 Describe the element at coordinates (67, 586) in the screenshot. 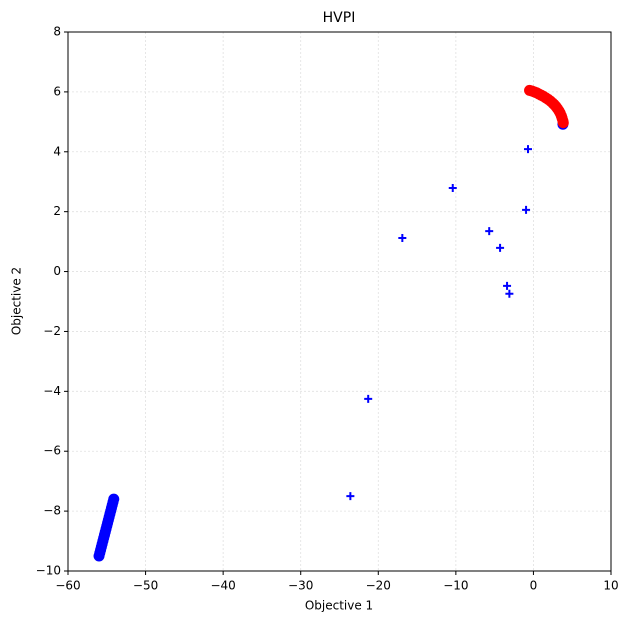

I see `x-tick-label: −60` at that location.